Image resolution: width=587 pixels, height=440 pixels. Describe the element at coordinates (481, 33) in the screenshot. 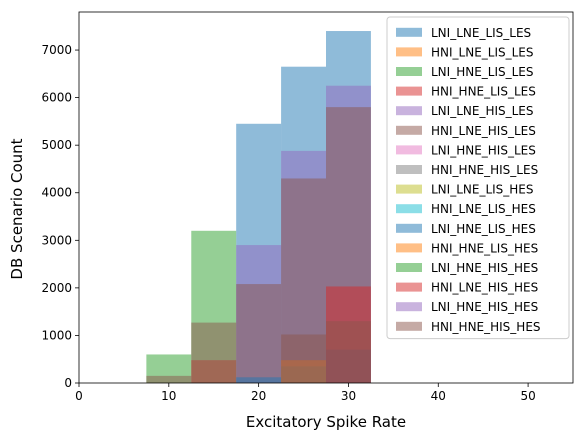

I see `legend-label: LNI_LNE_LIS_LES` at that location.